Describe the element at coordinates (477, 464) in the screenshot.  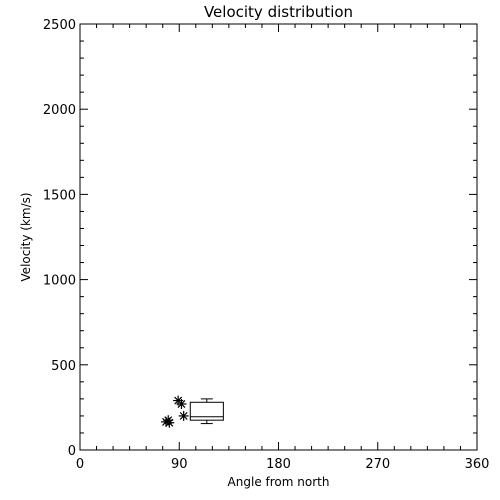
I see `x-tick-label: 360` at that location.